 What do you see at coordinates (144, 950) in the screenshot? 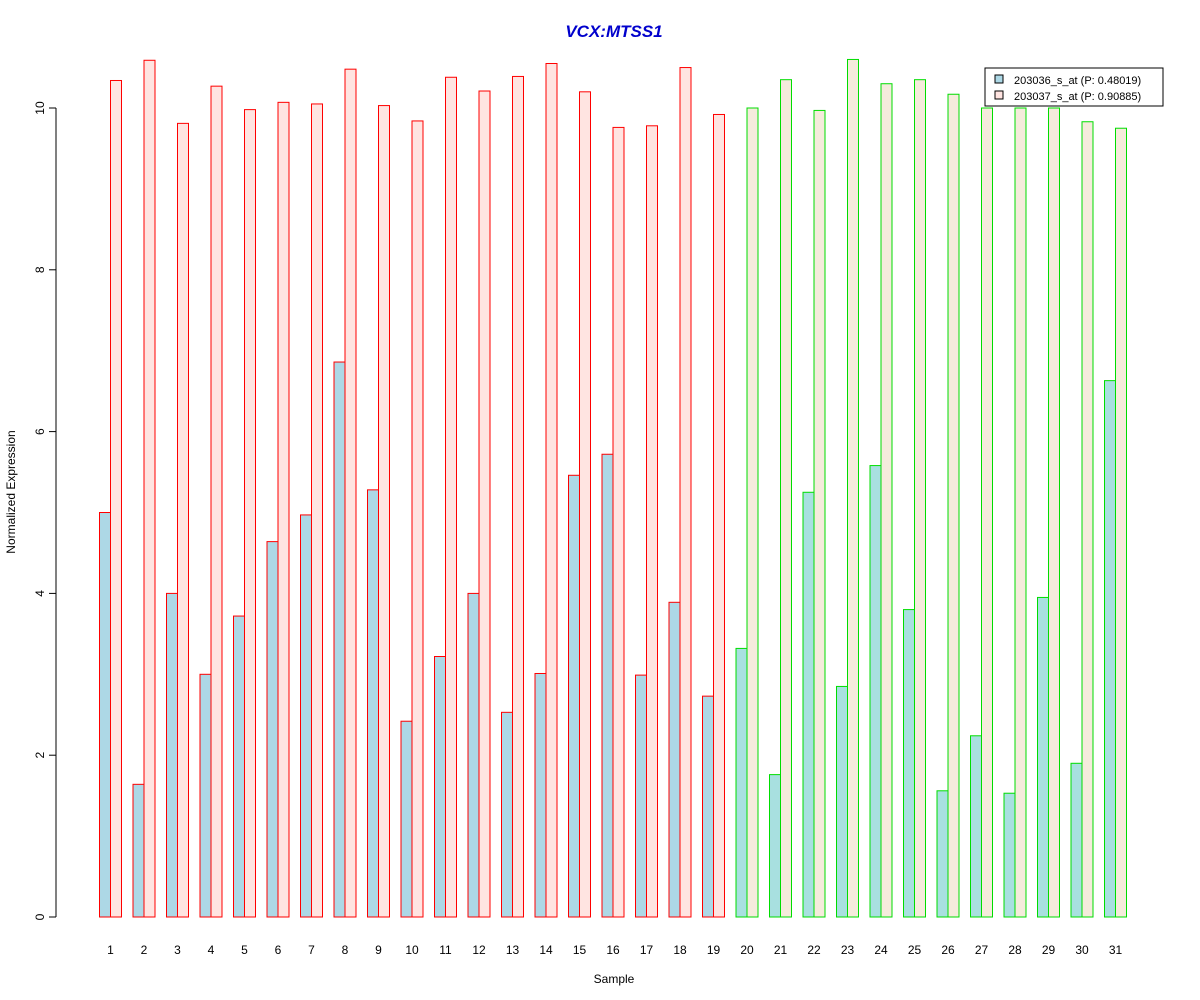
I see `x-tick-label: 2` at bounding box center [144, 950].